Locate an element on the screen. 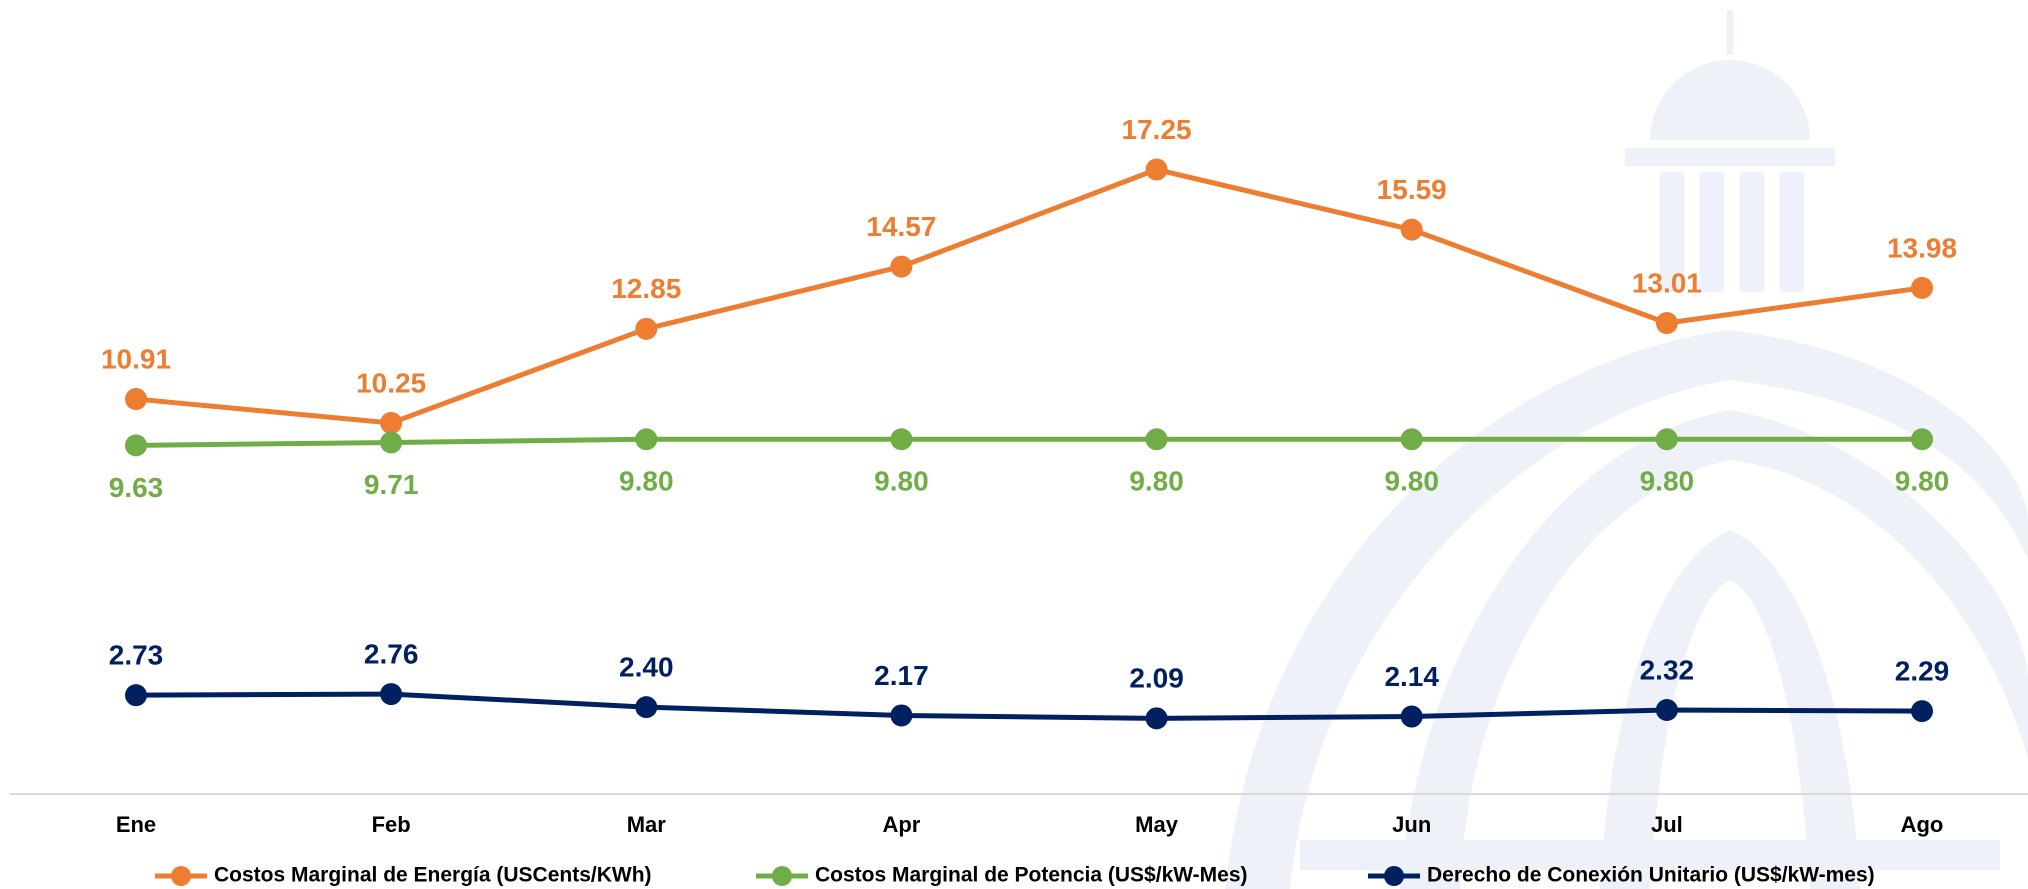 This screenshot has width=2028, height=889. x-tick-label: Jun is located at coordinates (1411, 824).